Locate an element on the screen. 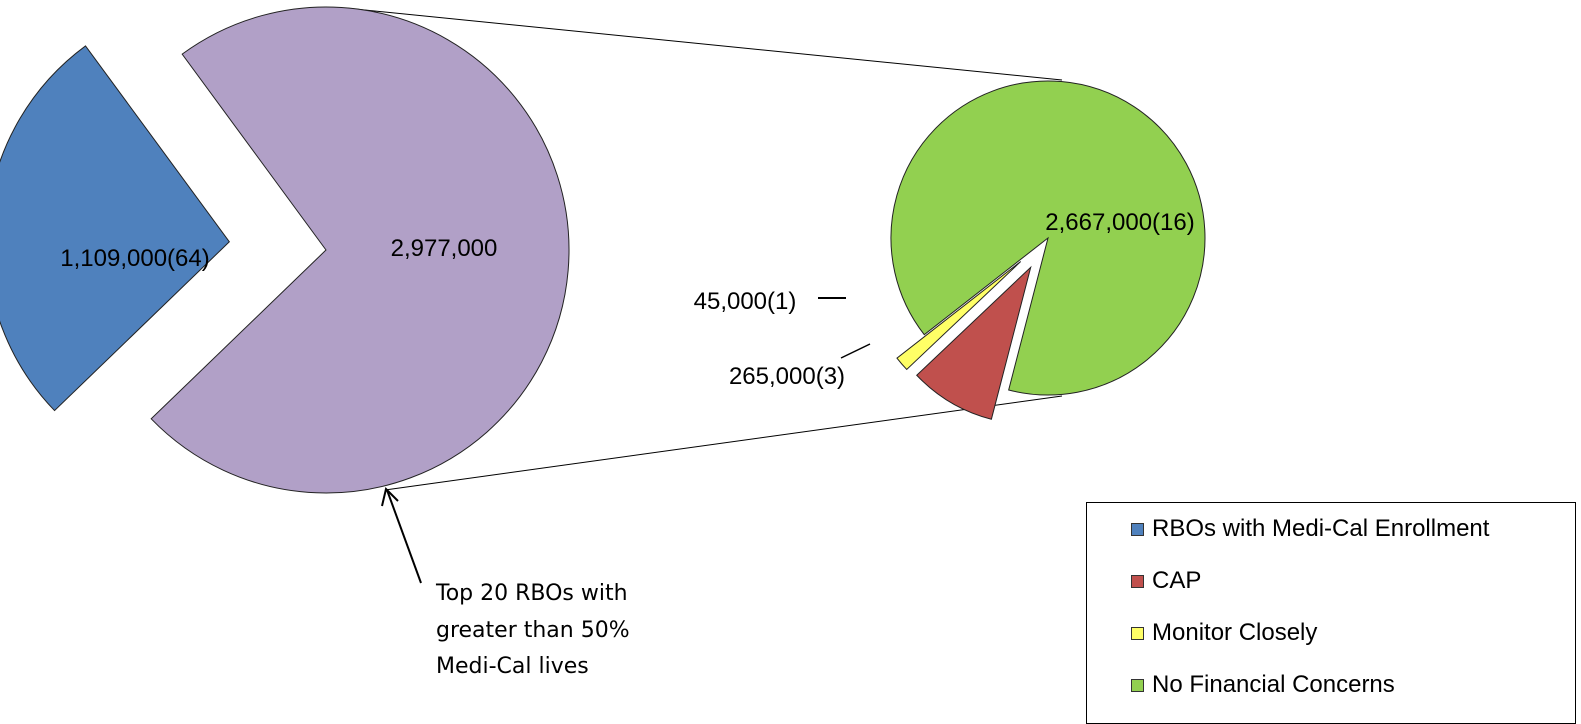 The width and height of the screenshot is (1581, 724). pie-slice-no-financial-concerns is located at coordinates (1048, 238).